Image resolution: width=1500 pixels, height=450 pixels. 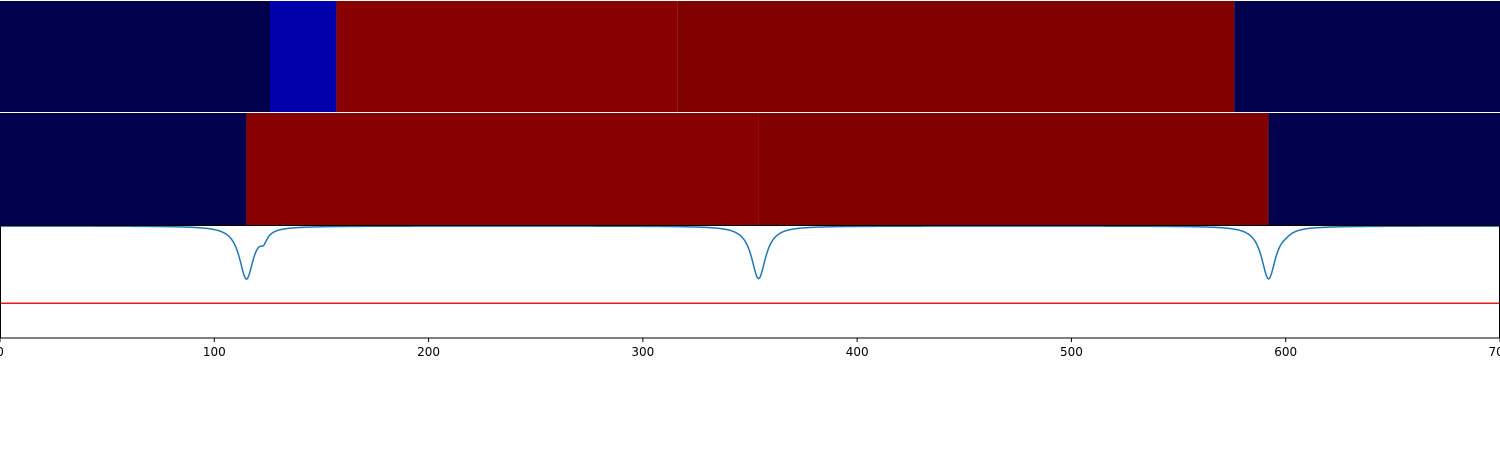 What do you see at coordinates (1071, 352) in the screenshot?
I see `x-tick-label: 500` at bounding box center [1071, 352].